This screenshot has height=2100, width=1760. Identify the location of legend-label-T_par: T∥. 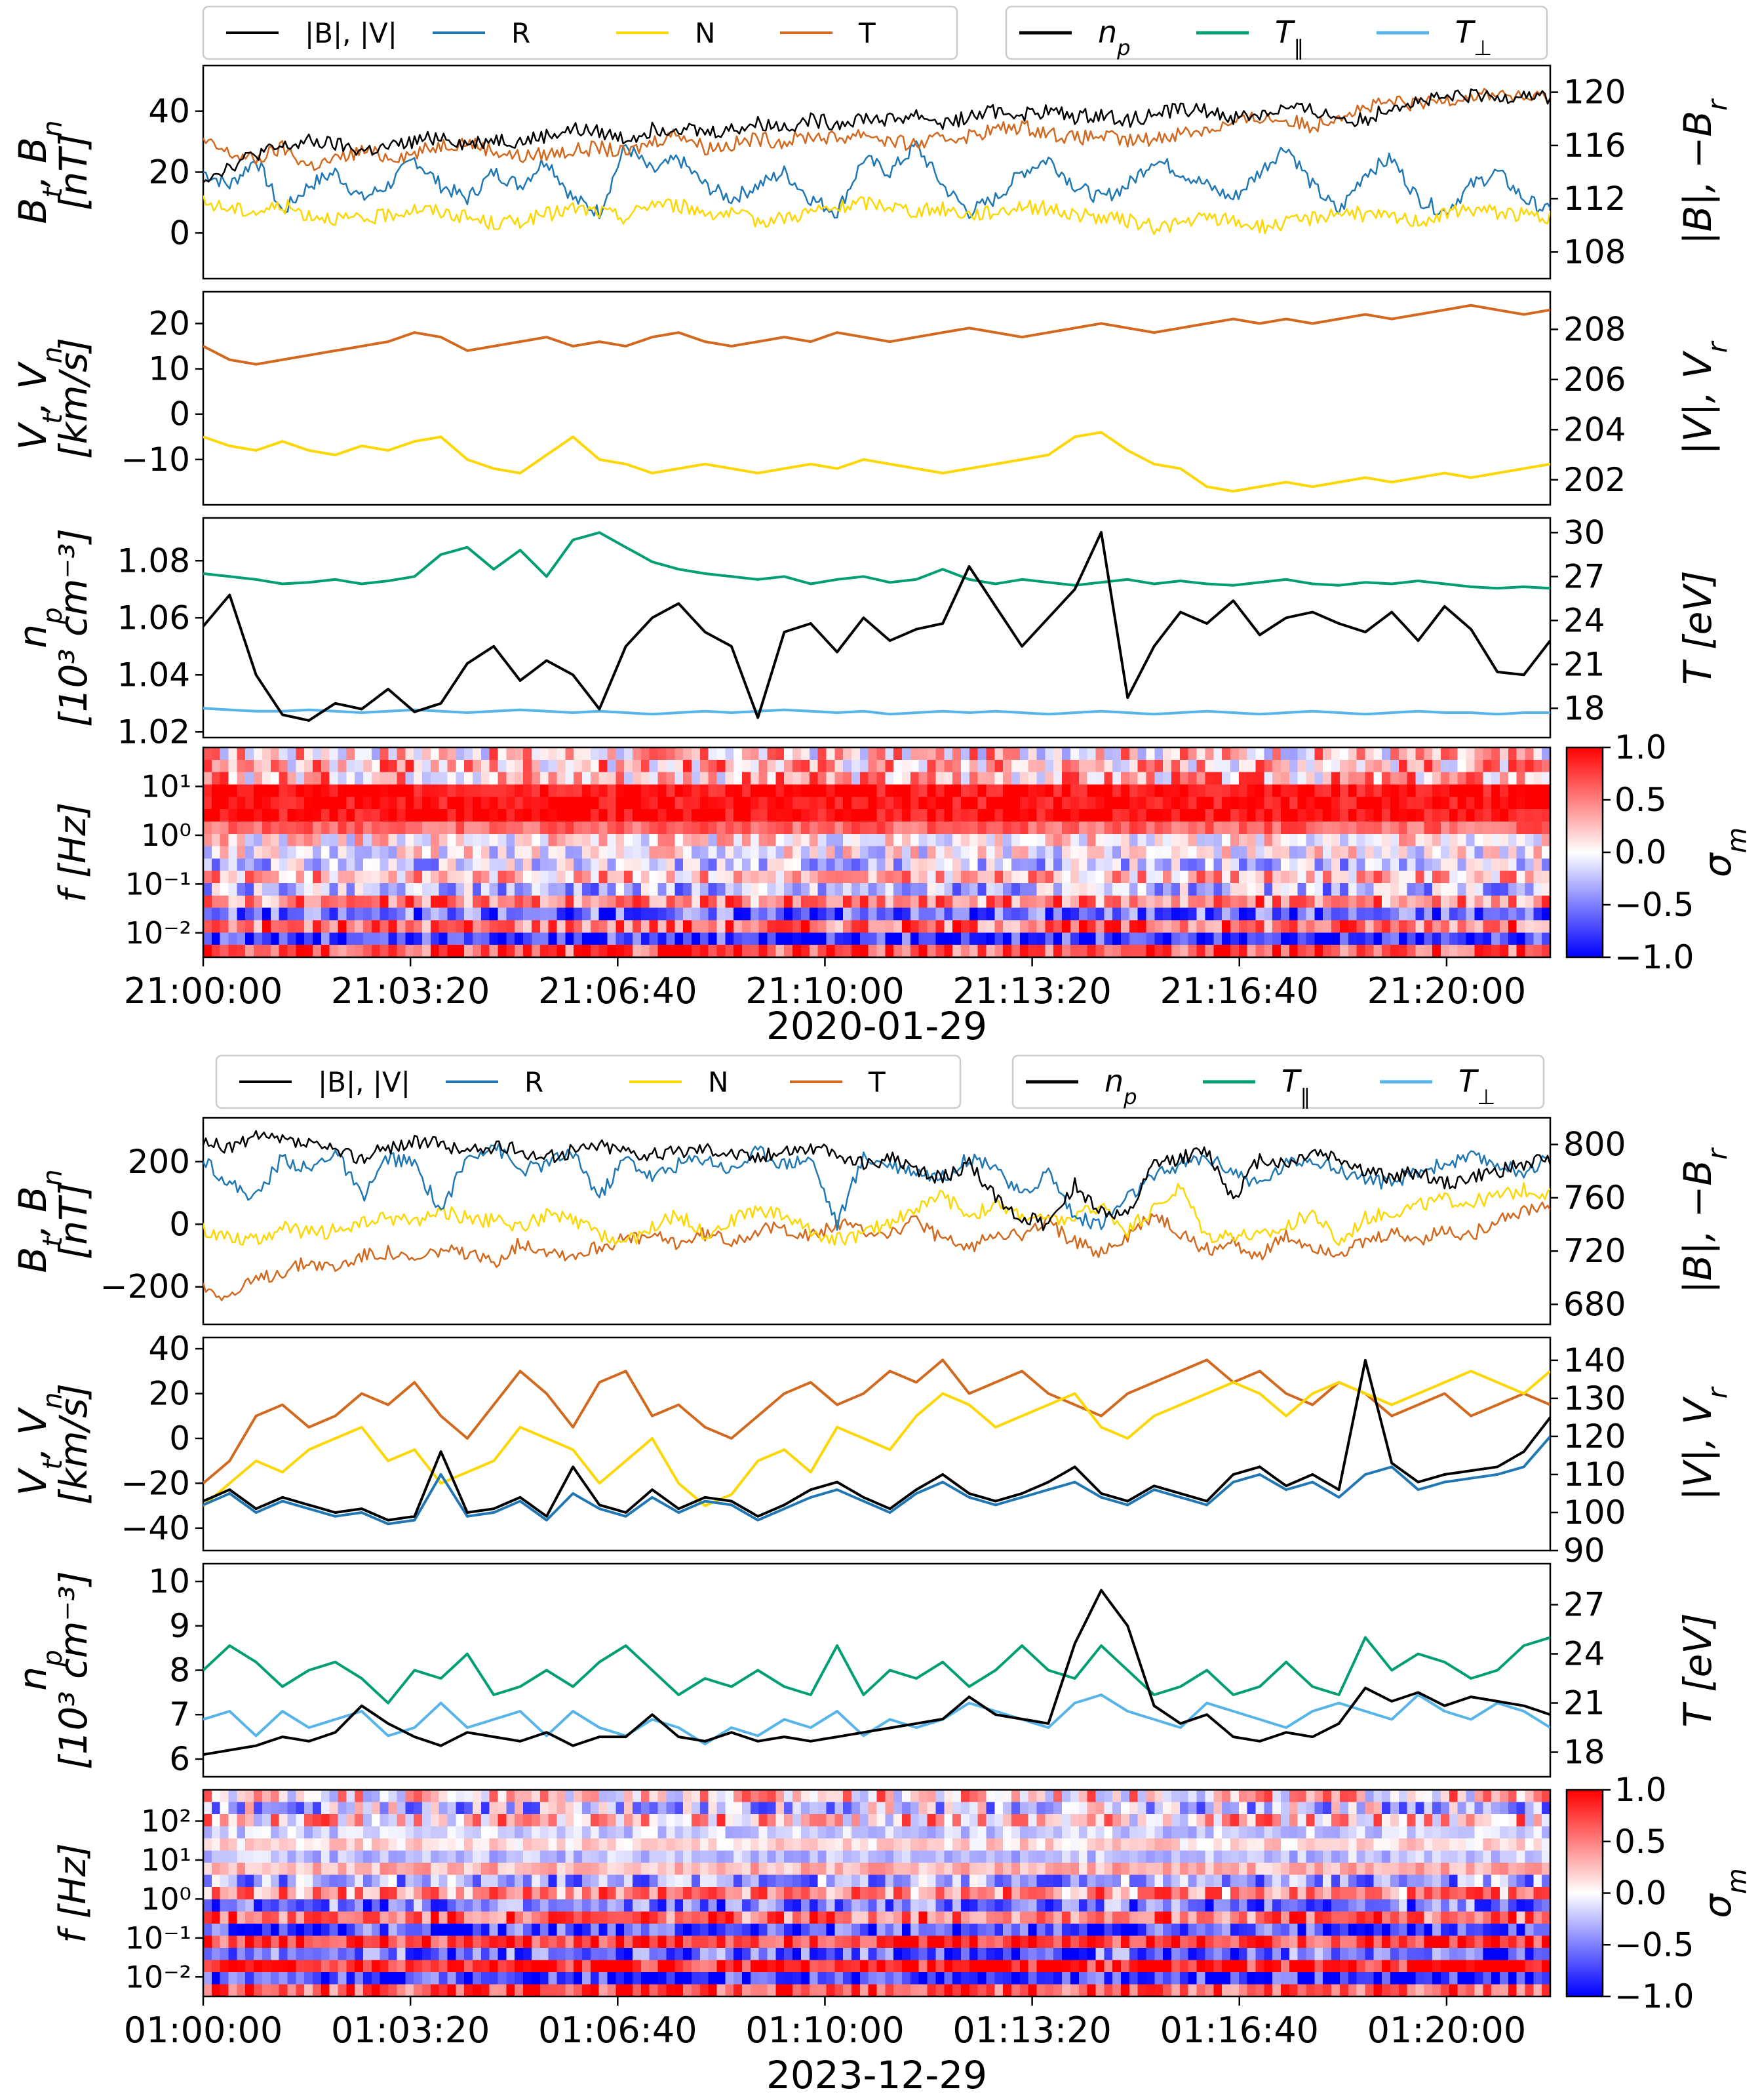
(1289, 37).